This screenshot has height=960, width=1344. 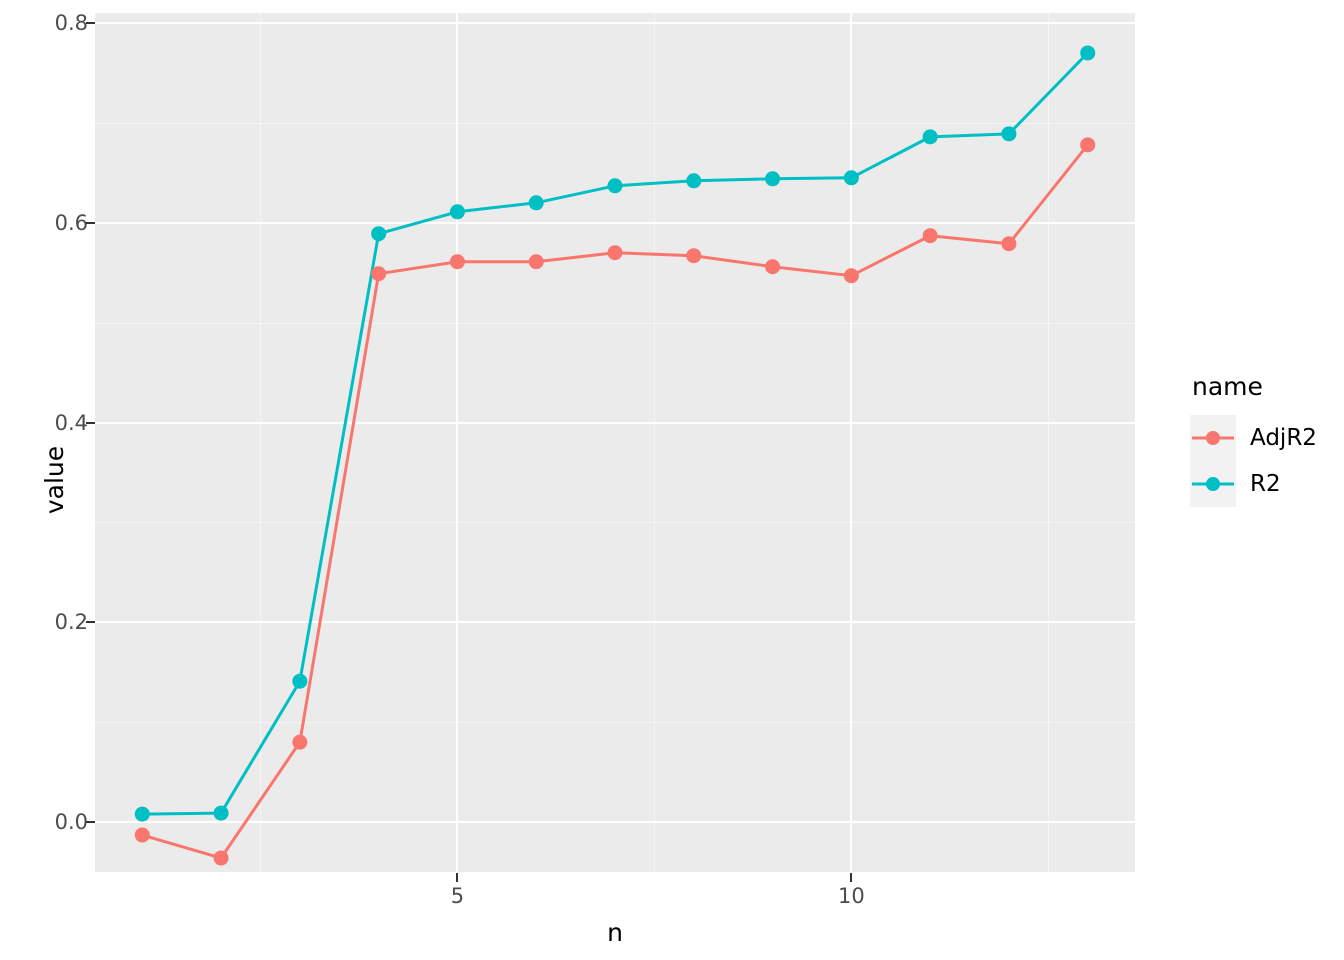 What do you see at coordinates (615, 932) in the screenshot?
I see `x-axis-title: n` at bounding box center [615, 932].